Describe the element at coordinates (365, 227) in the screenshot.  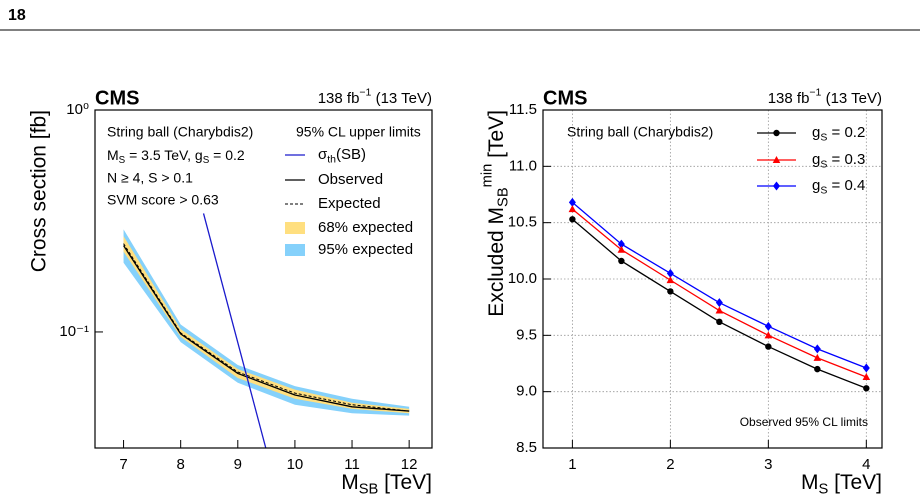
I see `legend-label: 68% expected` at that location.